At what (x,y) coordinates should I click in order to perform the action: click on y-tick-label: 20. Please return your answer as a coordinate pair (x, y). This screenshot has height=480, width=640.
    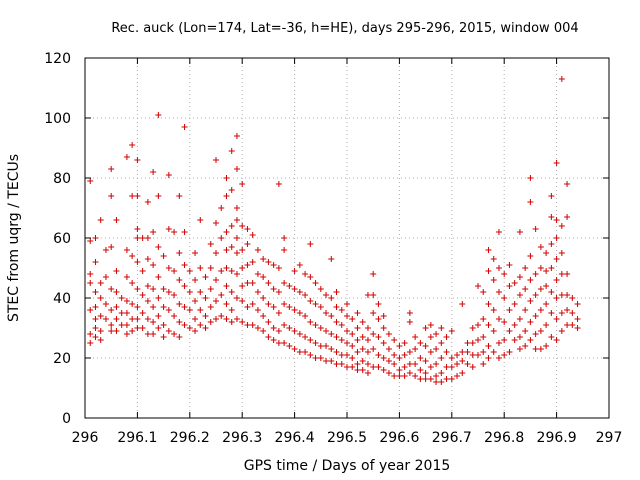
    Looking at the image, I should click on (62, 359).